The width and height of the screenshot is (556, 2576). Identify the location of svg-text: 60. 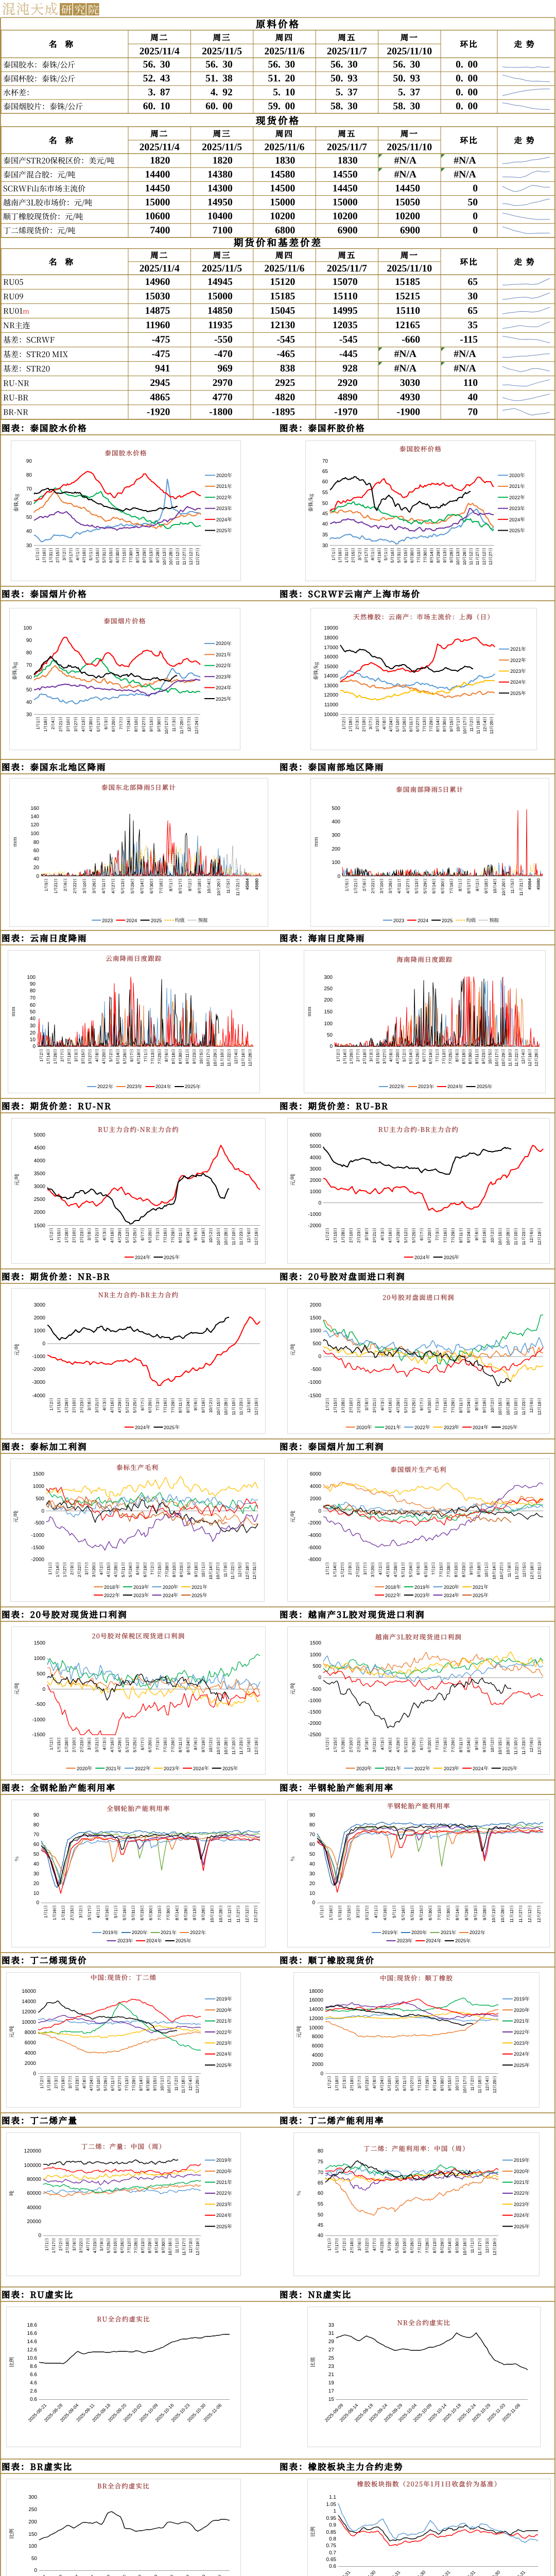
(36, 851).